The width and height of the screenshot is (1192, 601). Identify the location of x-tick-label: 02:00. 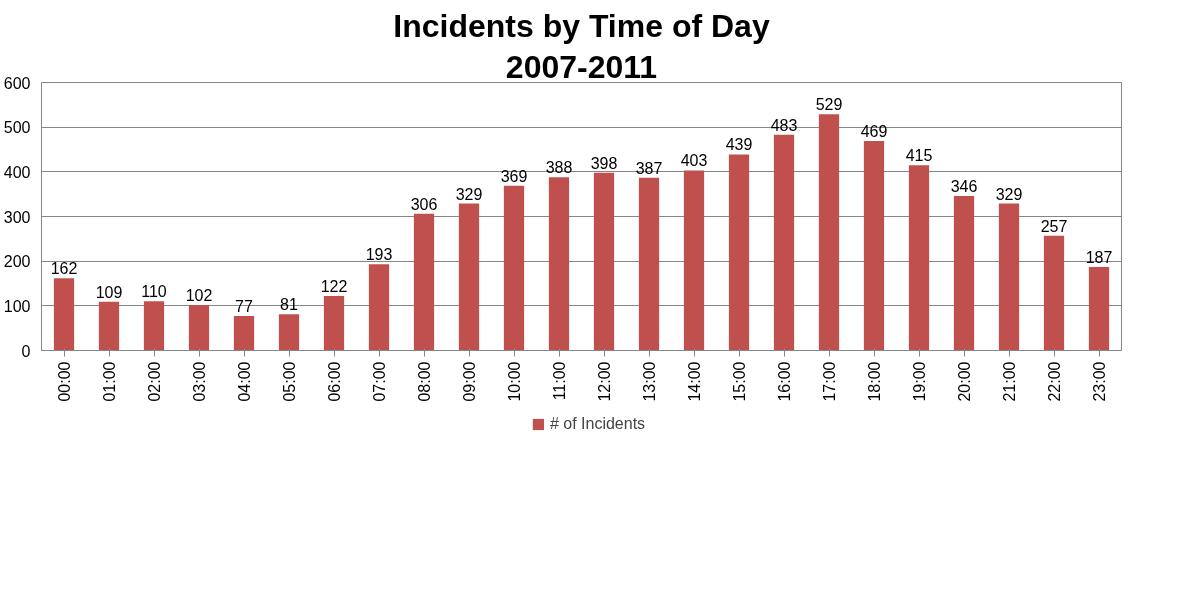
(154, 381).